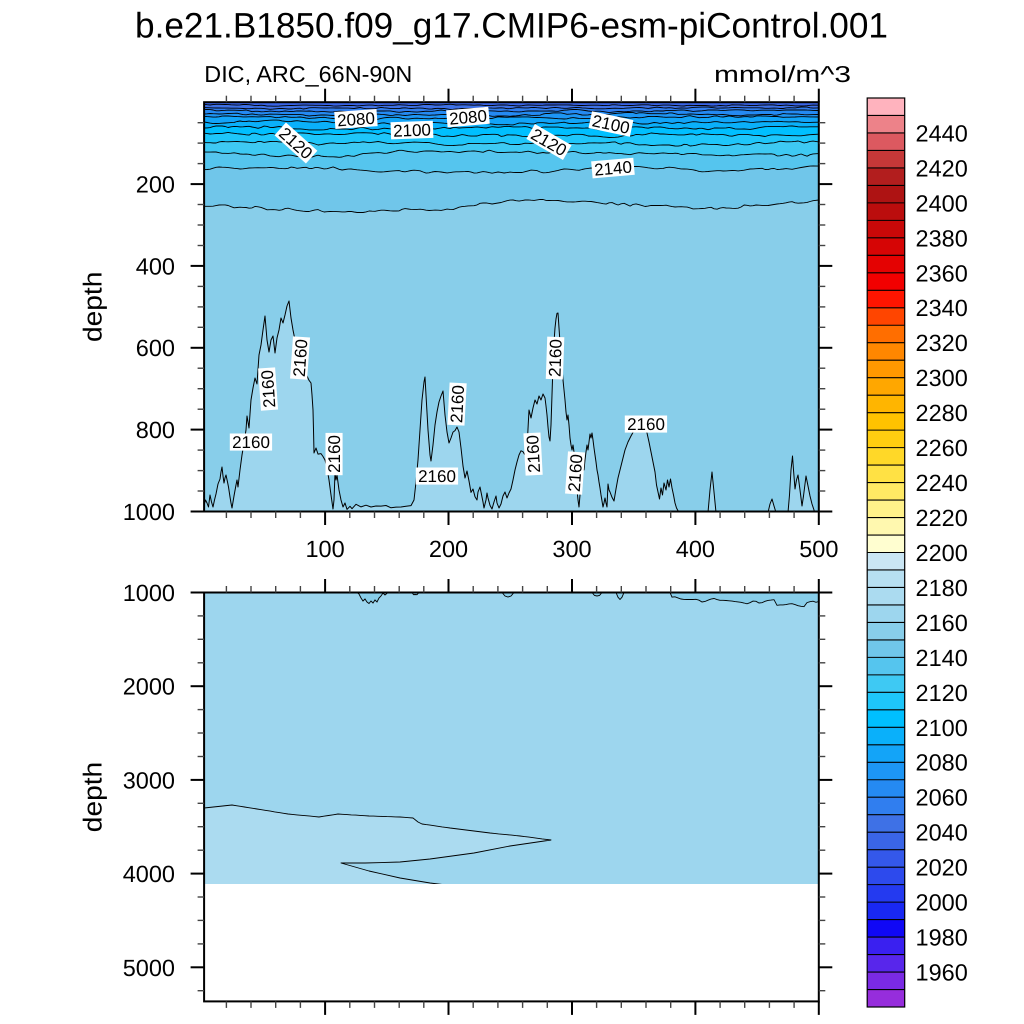 This screenshot has height=1024, width=1024. What do you see at coordinates (942, 693) in the screenshot?
I see `svg-text: 2120` at bounding box center [942, 693].